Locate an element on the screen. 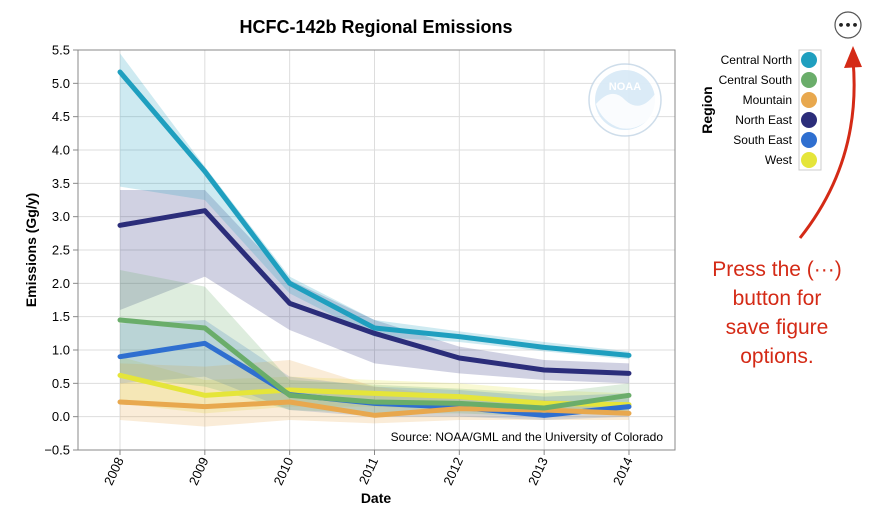  more-options-button: ••• is located at coordinates (848, 25).